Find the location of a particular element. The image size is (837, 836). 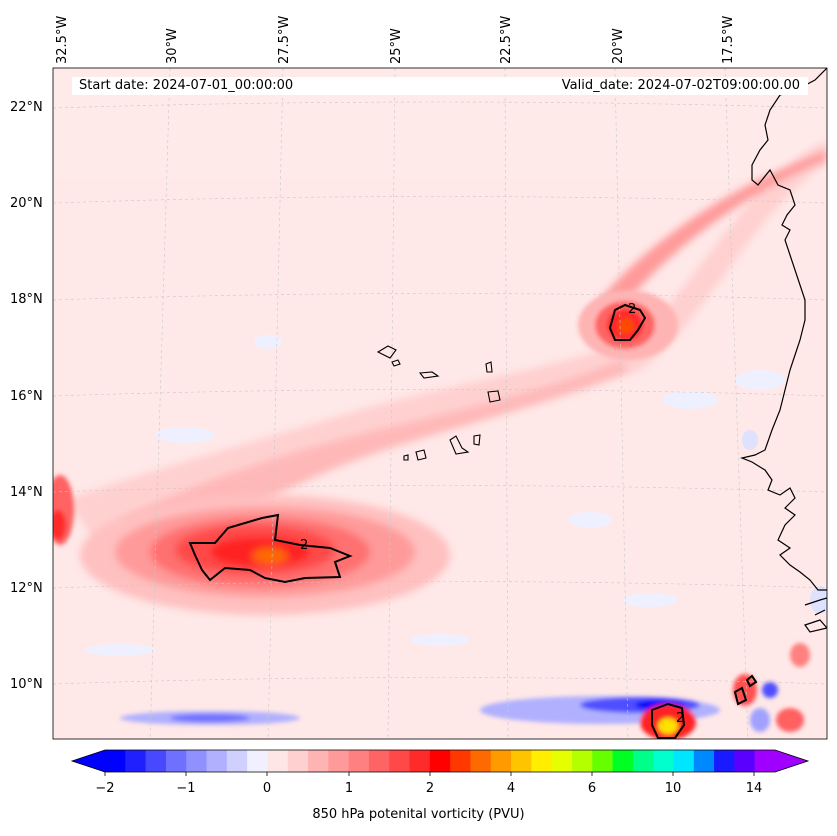

colorbar-tick: 14 is located at coordinates (754, 788).